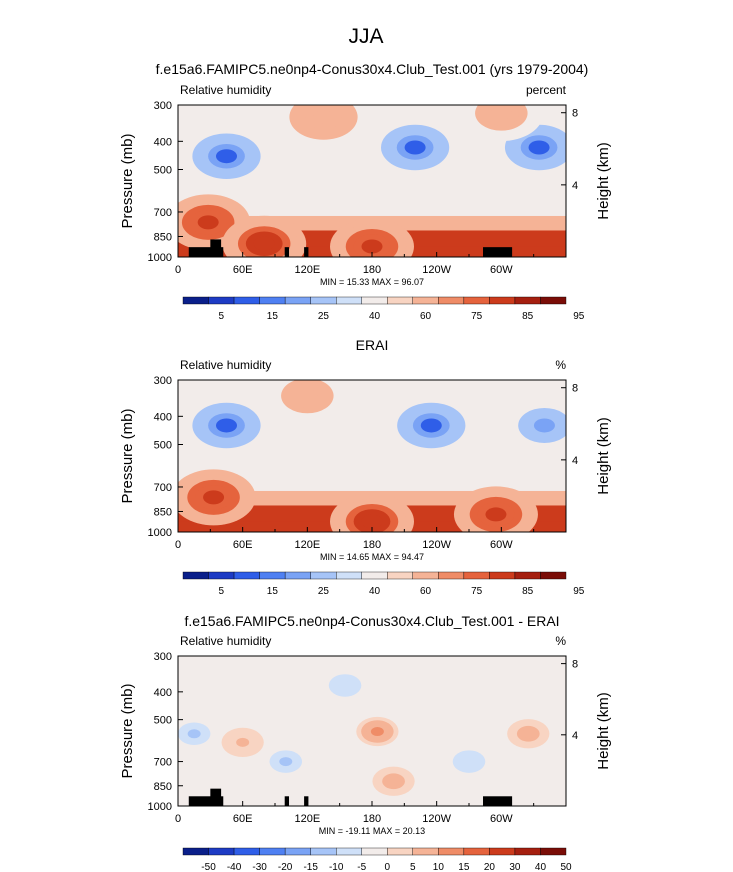 The image size is (733, 872). Describe the element at coordinates (383, 584) in the screenshot. I see `colorbar: 5 15 25 40 60 75 85 95` at that location.